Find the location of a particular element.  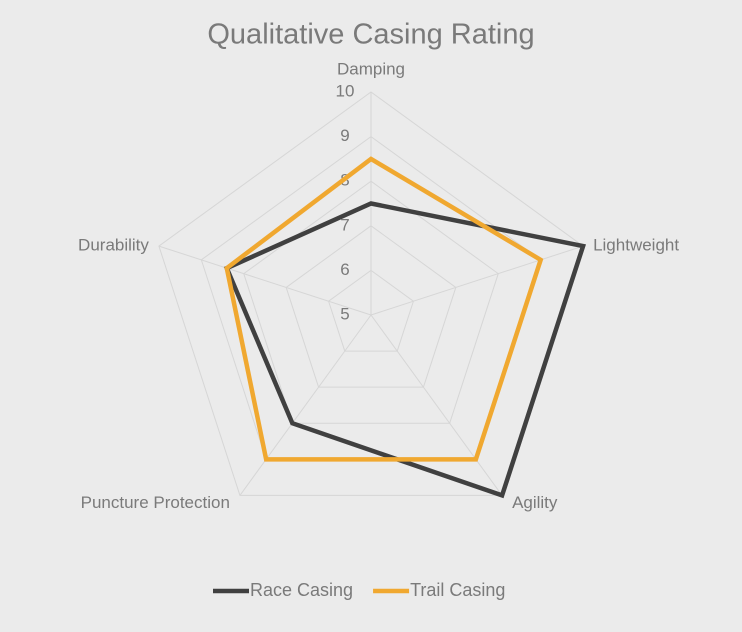

r-tick-label: 7 is located at coordinates (344, 224).